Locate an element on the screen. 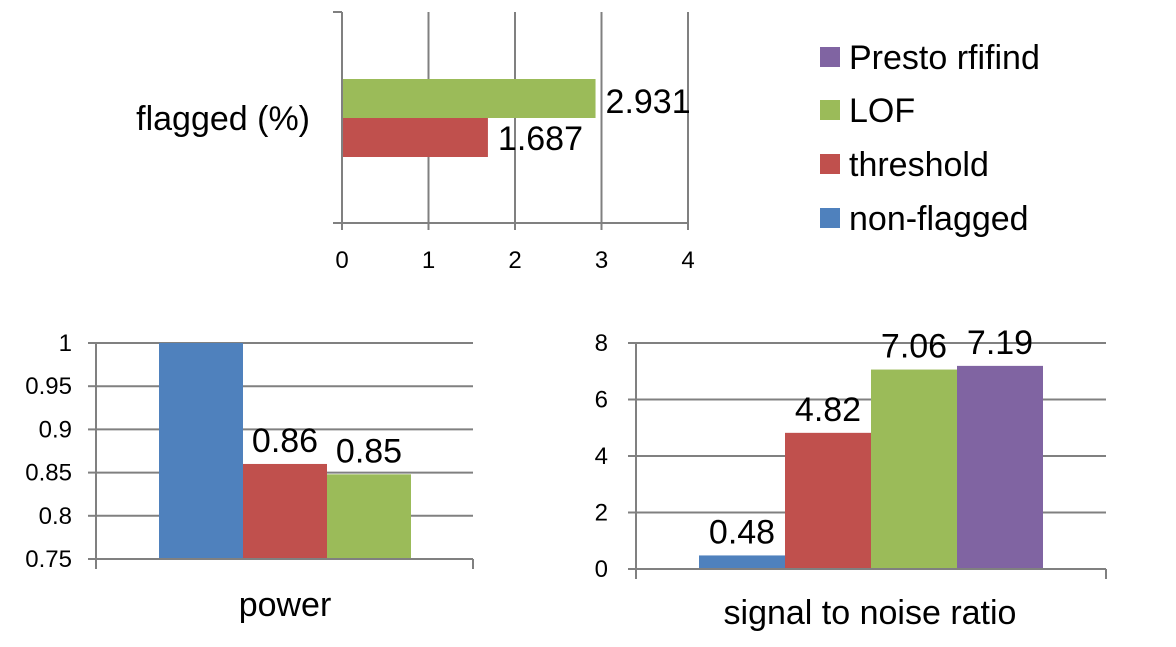  snr-tick-labels: 8 6 4 2 0 is located at coordinates (601, 456).